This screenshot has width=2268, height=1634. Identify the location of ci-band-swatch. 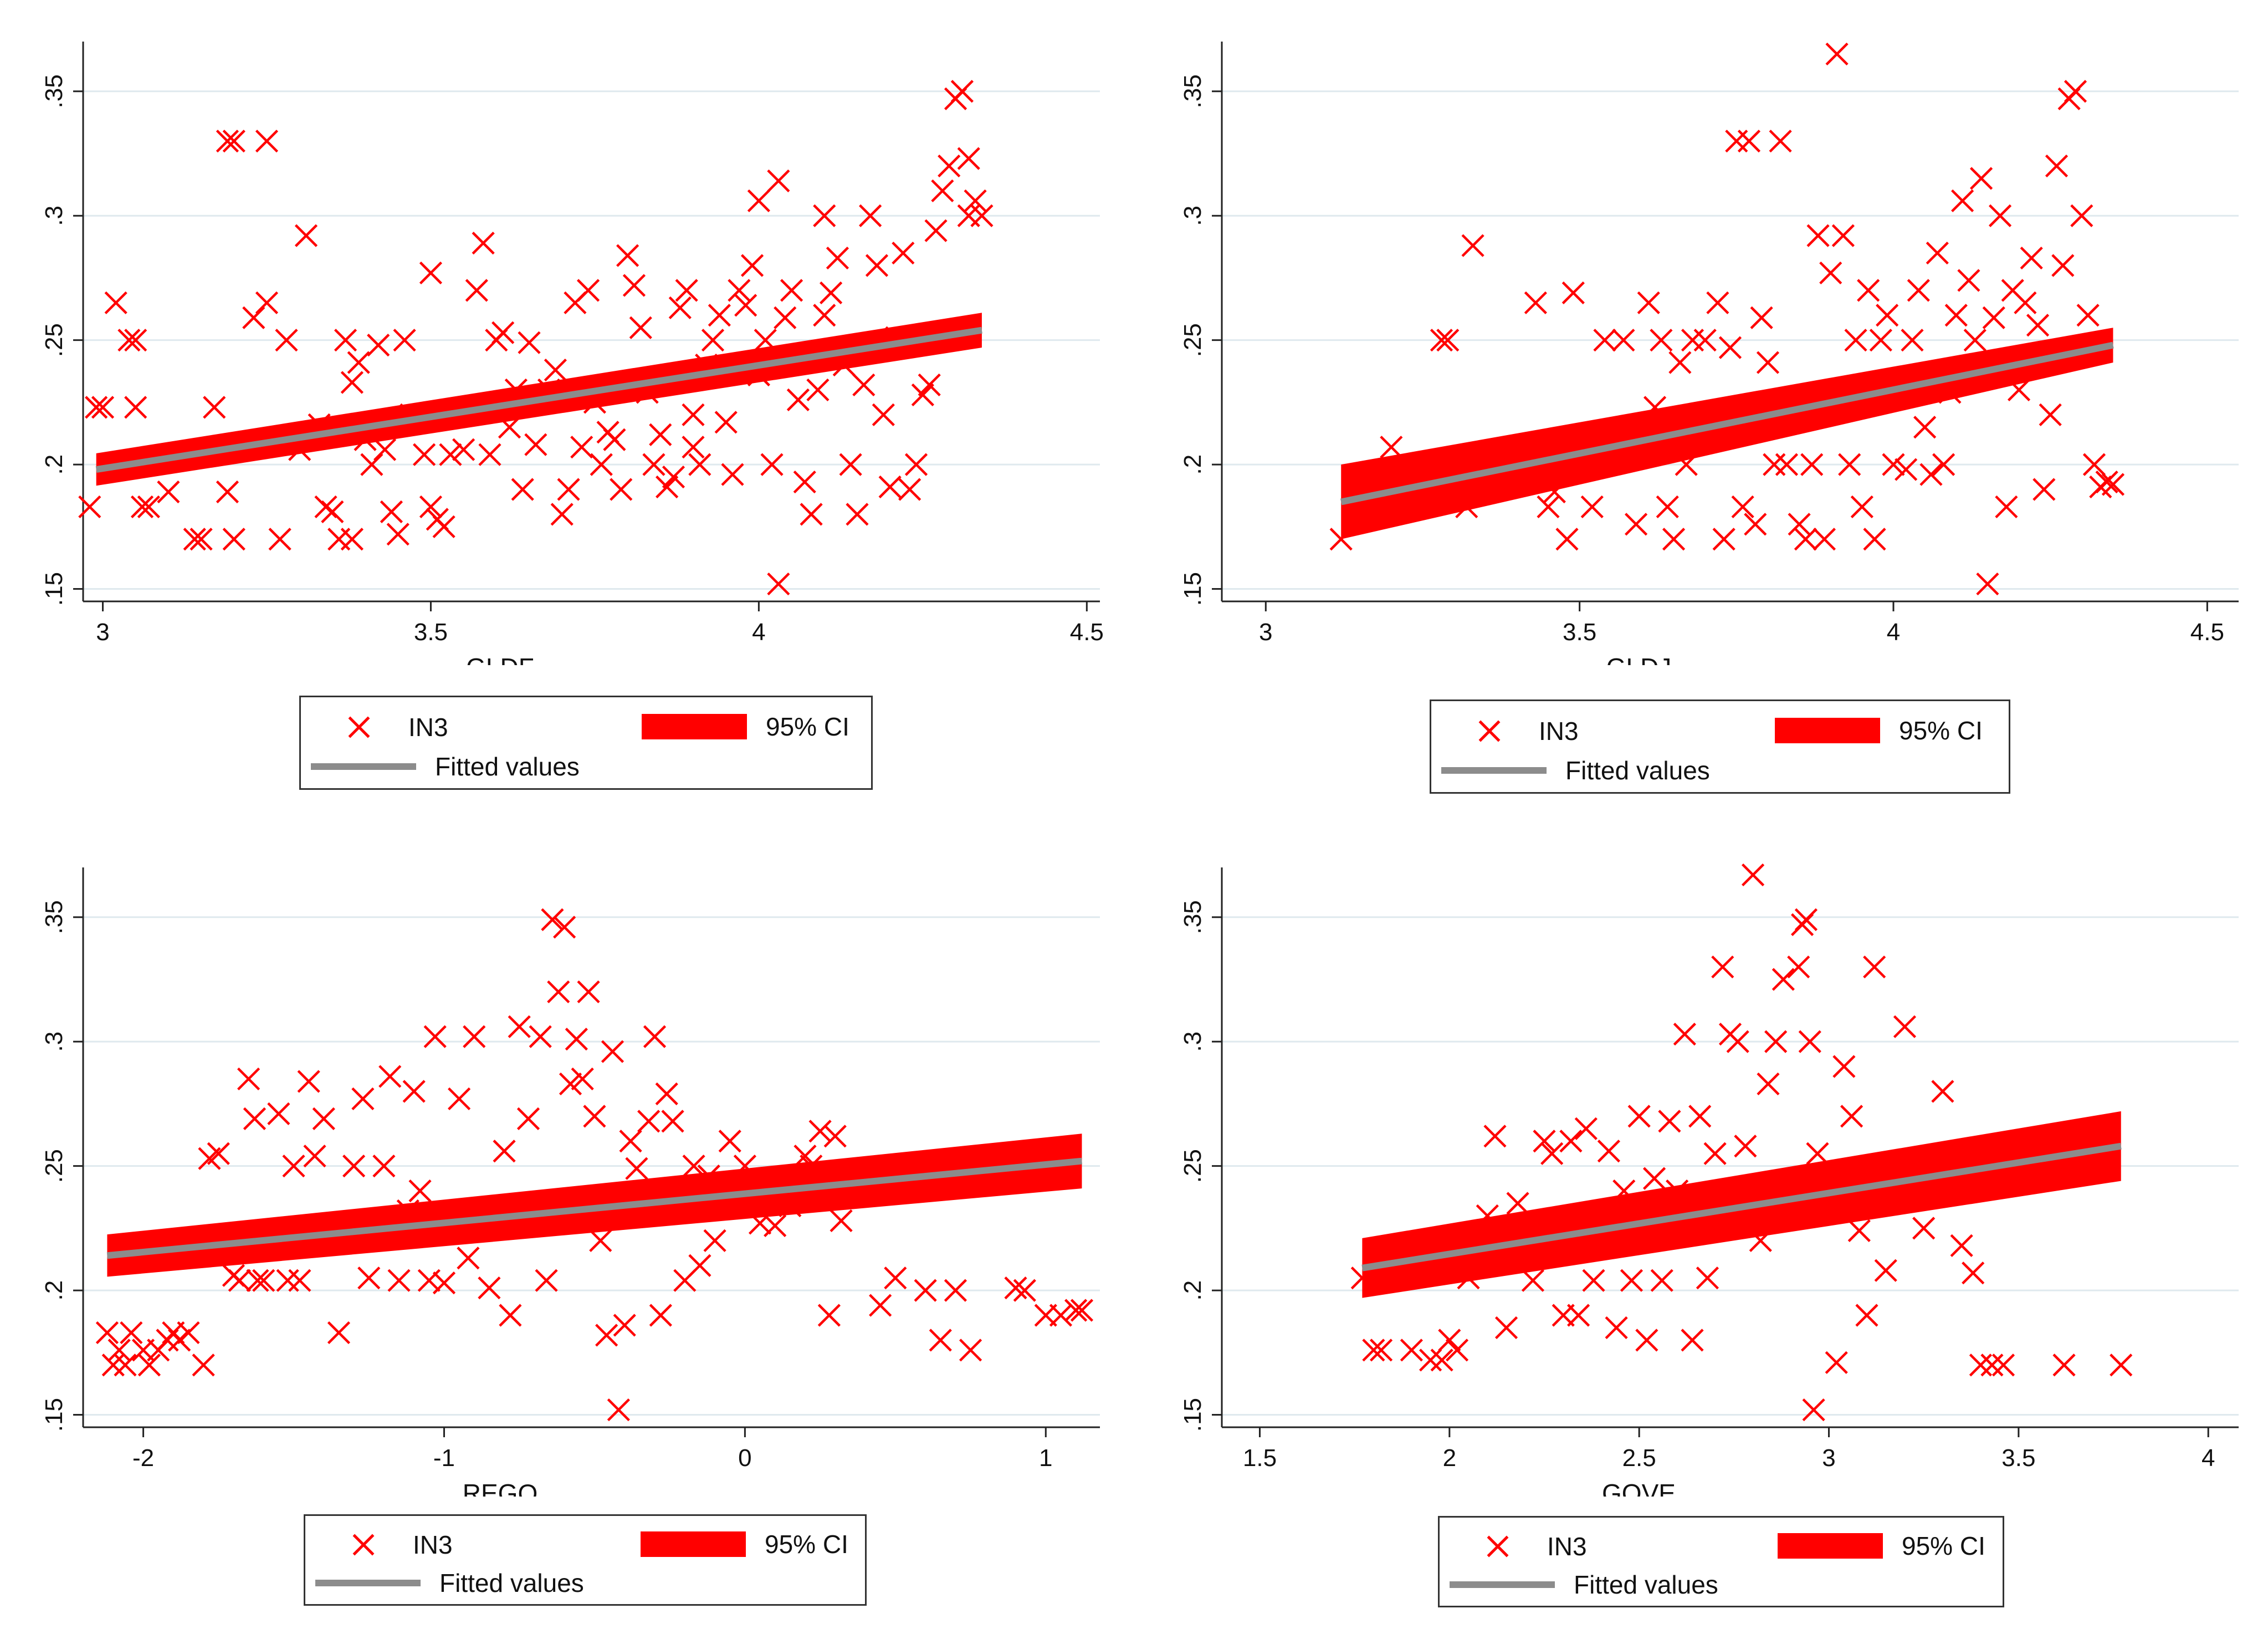
(1827, 730).